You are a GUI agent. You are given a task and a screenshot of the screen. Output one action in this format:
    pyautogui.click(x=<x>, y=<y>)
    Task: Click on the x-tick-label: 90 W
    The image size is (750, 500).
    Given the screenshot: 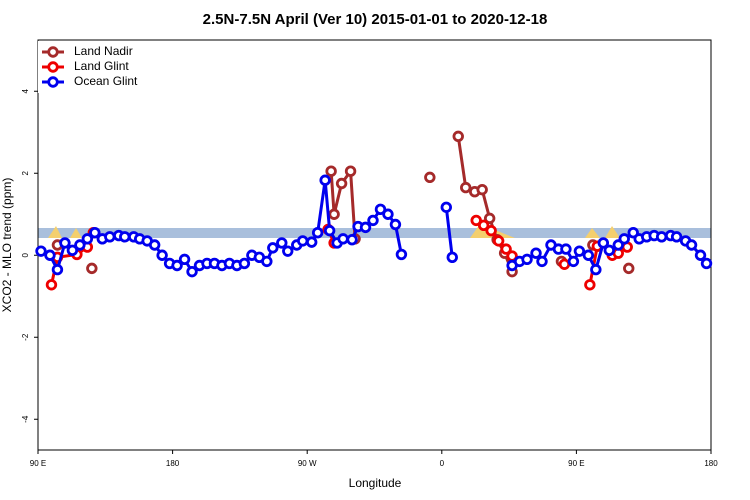 What is the action you would take?
    pyautogui.click(x=307, y=463)
    